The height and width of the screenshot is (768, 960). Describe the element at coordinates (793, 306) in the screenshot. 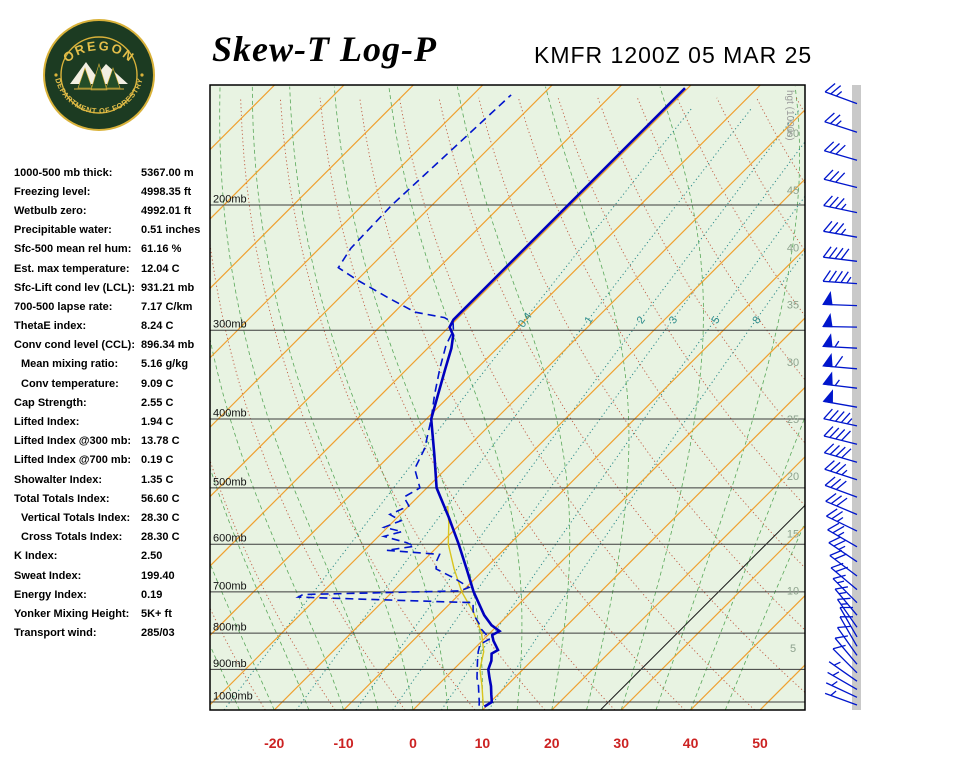

I see `height-label: 35` at that location.